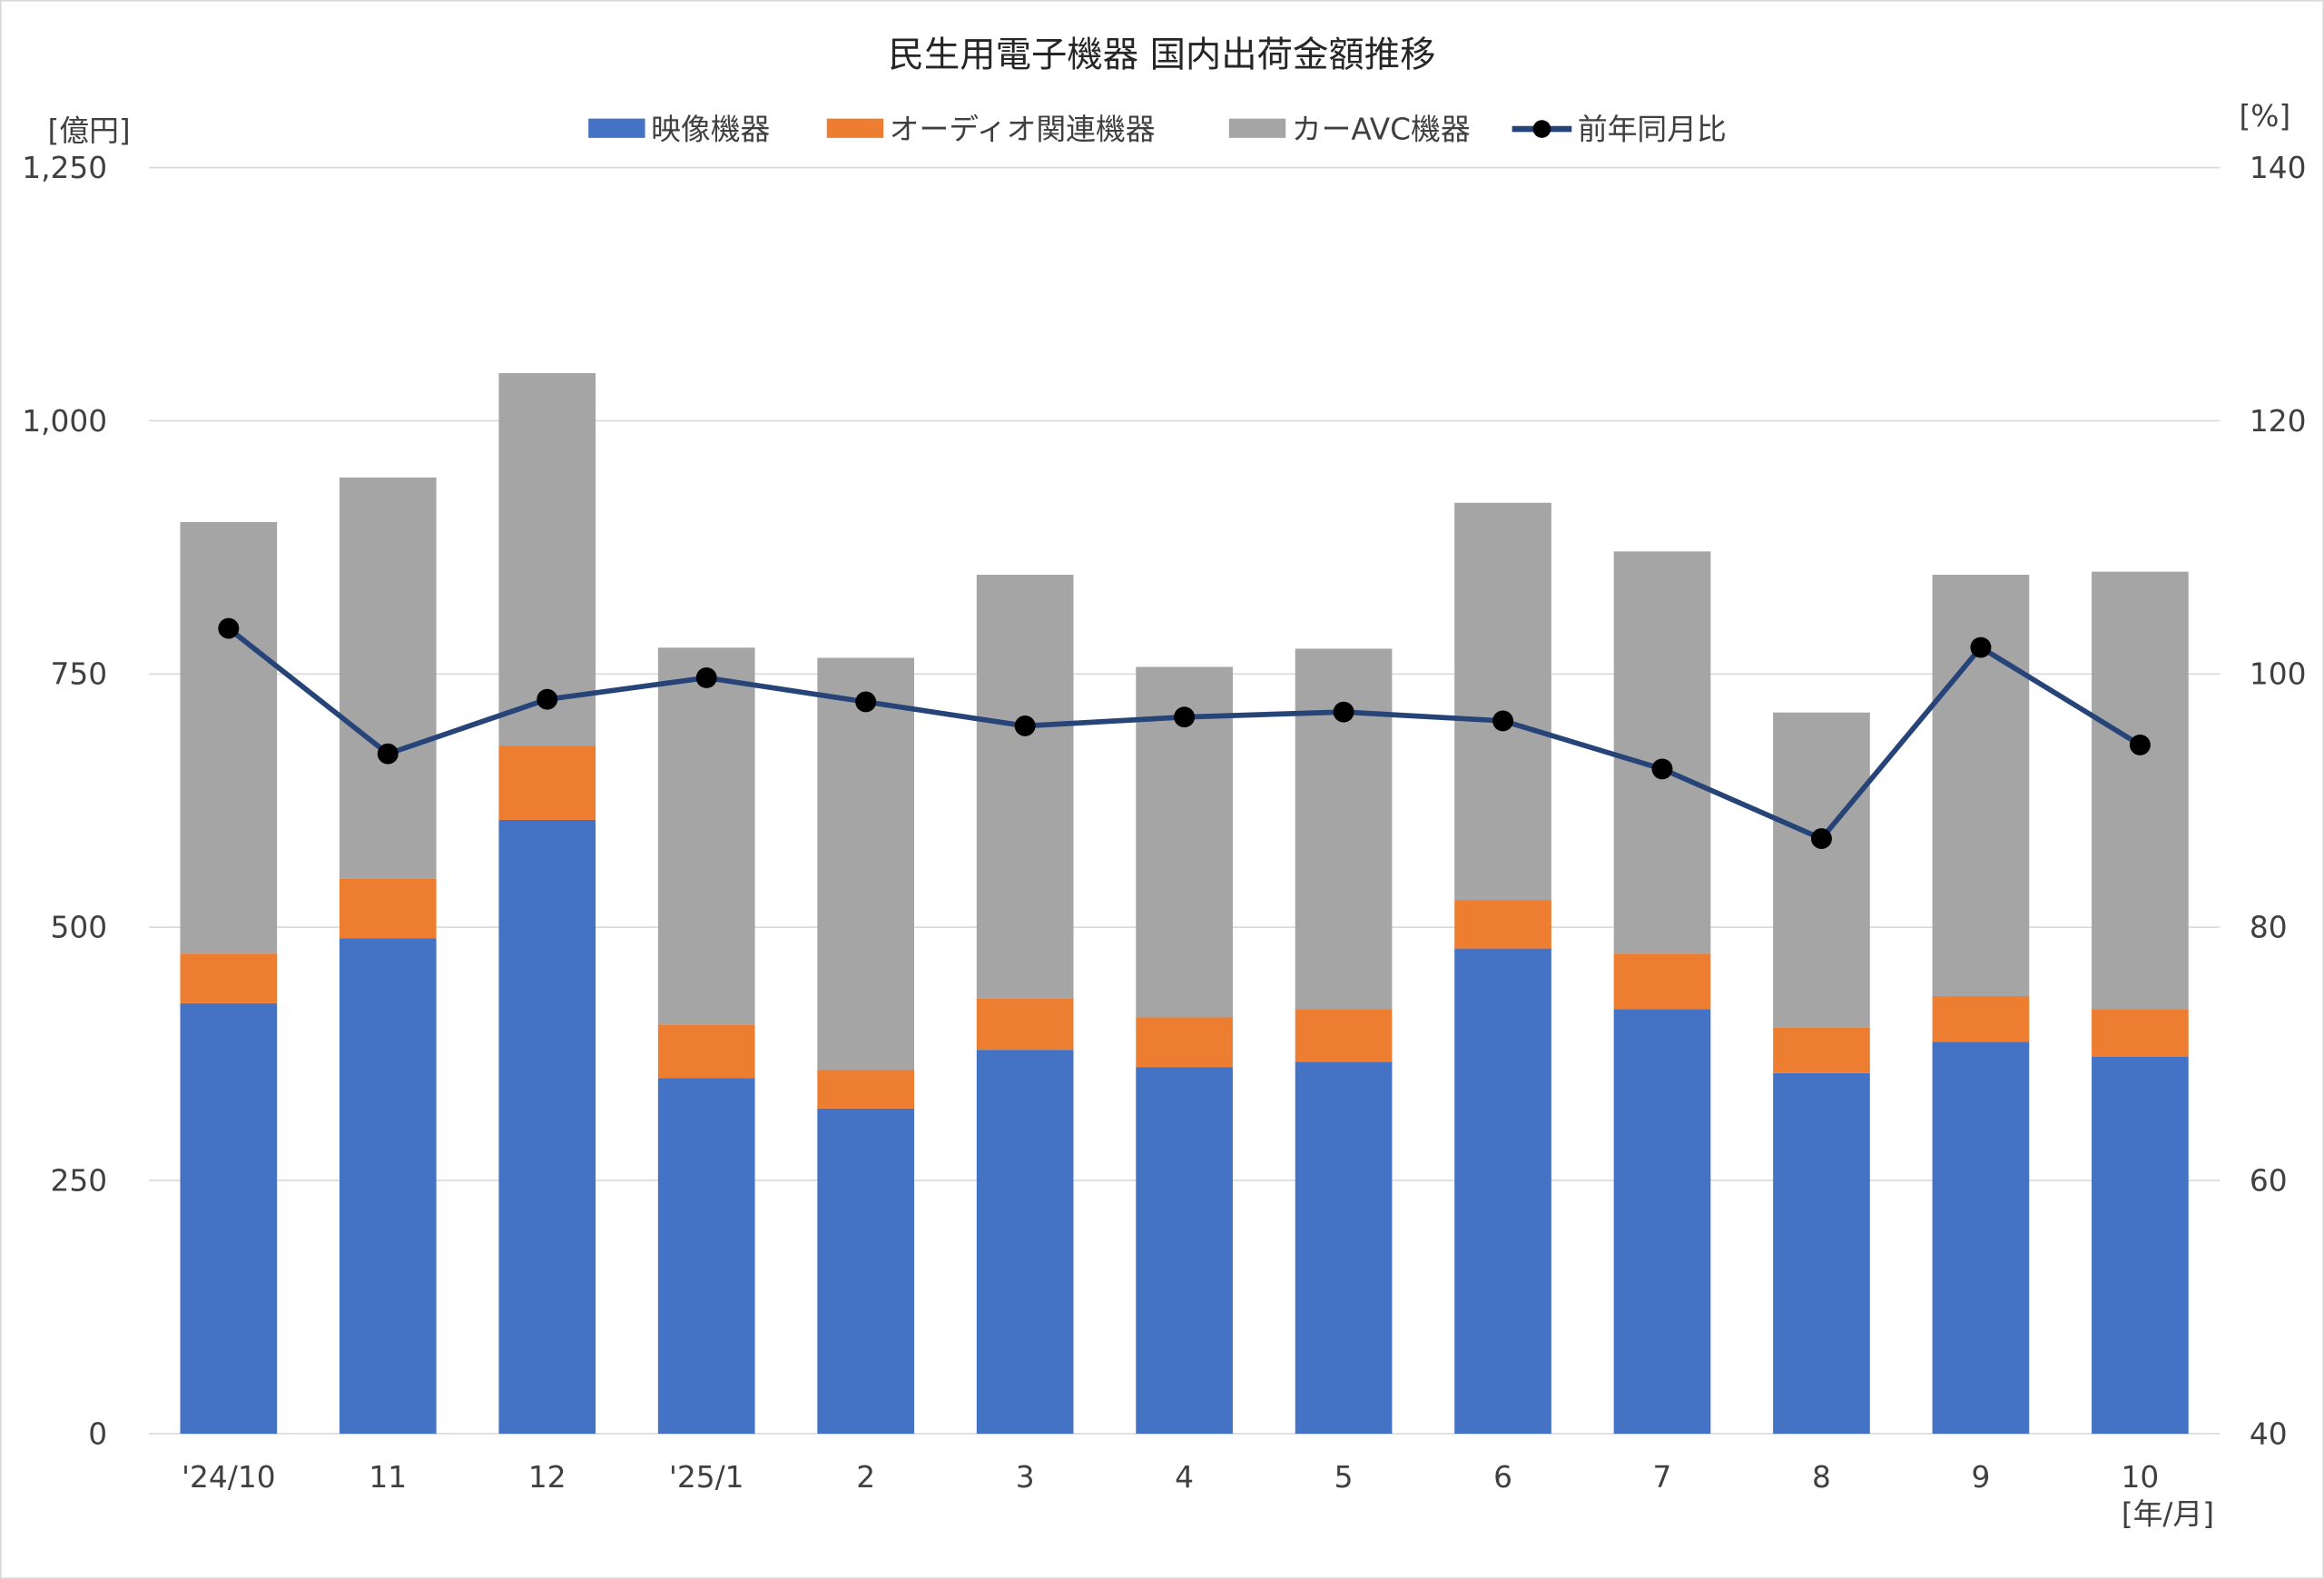 This screenshot has width=2324, height=1579. I want to click on y-tick-label: 750, so click(79, 674).